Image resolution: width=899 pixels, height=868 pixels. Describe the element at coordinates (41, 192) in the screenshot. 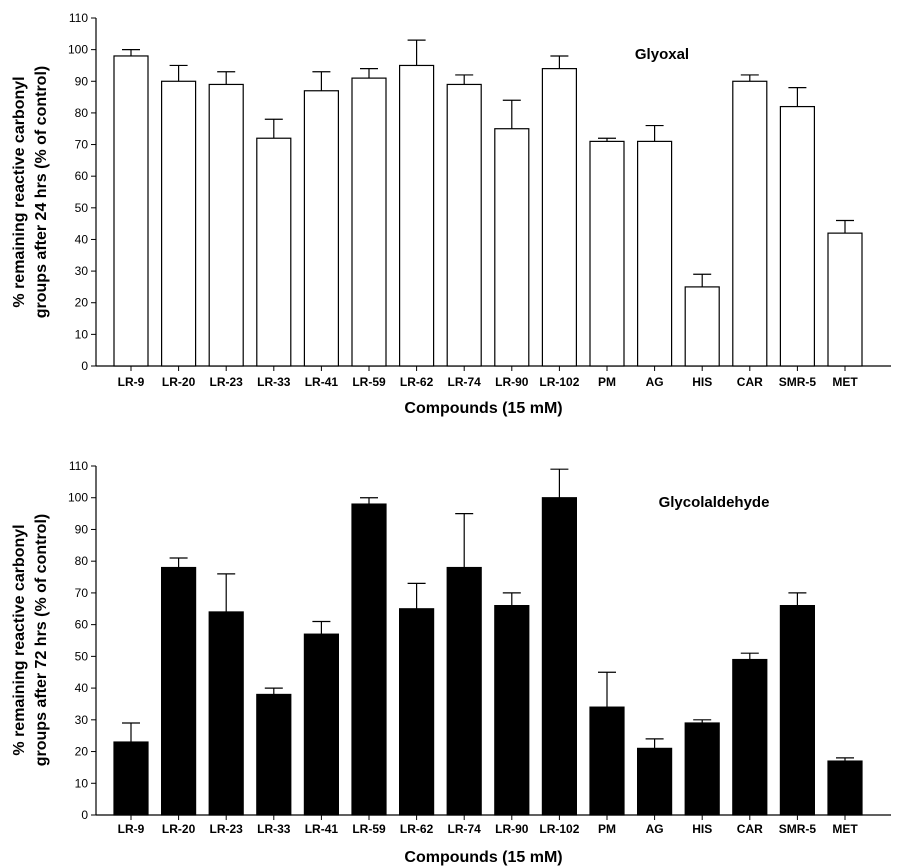

I see `y-axis-label-line2: groups after 24 hrs (% of control)` at that location.